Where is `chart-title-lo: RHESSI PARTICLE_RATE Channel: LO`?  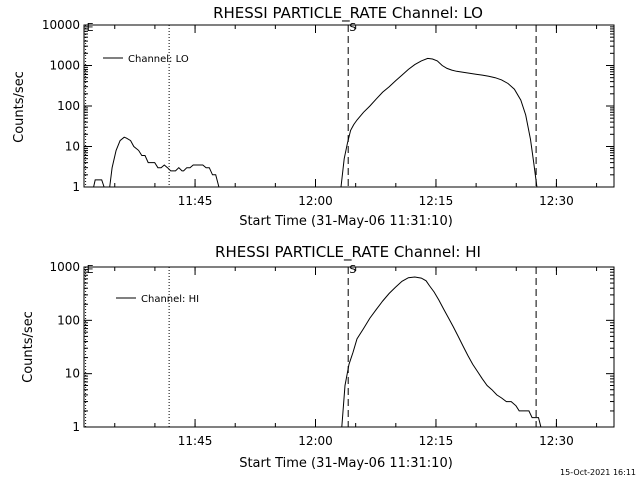 chart-title-lo: RHESSI PARTICLE_RATE Channel: LO is located at coordinates (348, 13).